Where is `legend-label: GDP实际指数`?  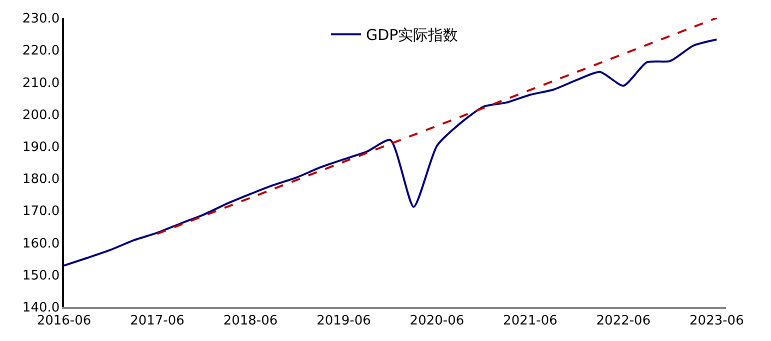
legend-label: GDP实际指数 is located at coordinates (412, 35).